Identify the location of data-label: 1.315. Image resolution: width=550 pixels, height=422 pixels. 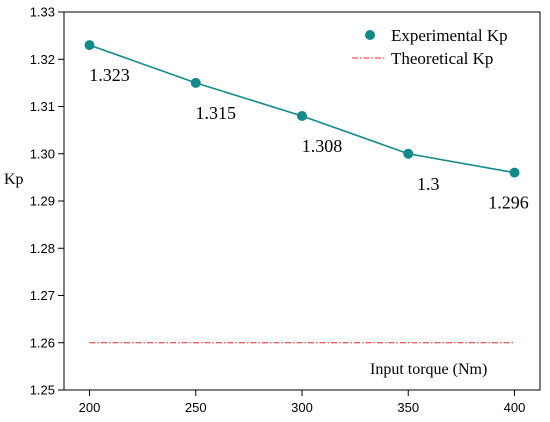
(216, 113).